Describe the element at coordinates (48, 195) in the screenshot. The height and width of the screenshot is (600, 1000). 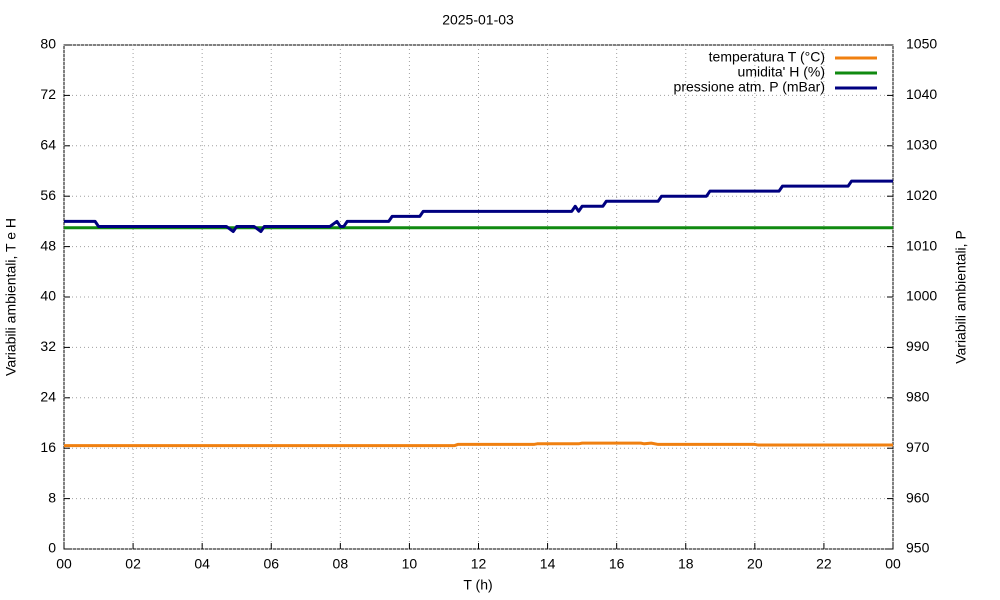
I see `y-tick-label: 56` at that location.